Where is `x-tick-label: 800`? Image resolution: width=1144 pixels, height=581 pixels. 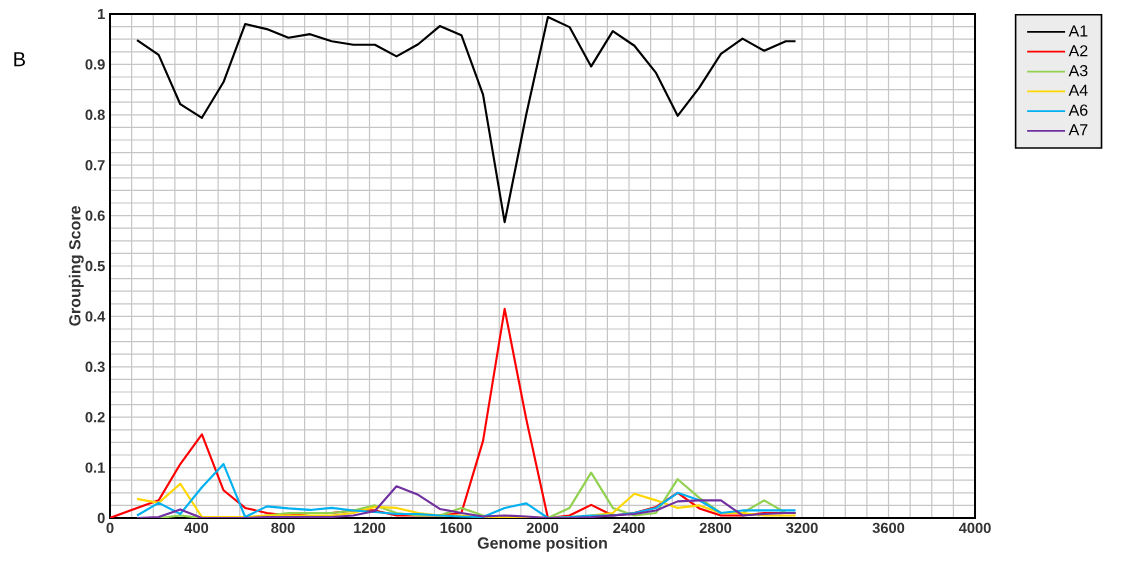 x-tick-label: 800 is located at coordinates (283, 528).